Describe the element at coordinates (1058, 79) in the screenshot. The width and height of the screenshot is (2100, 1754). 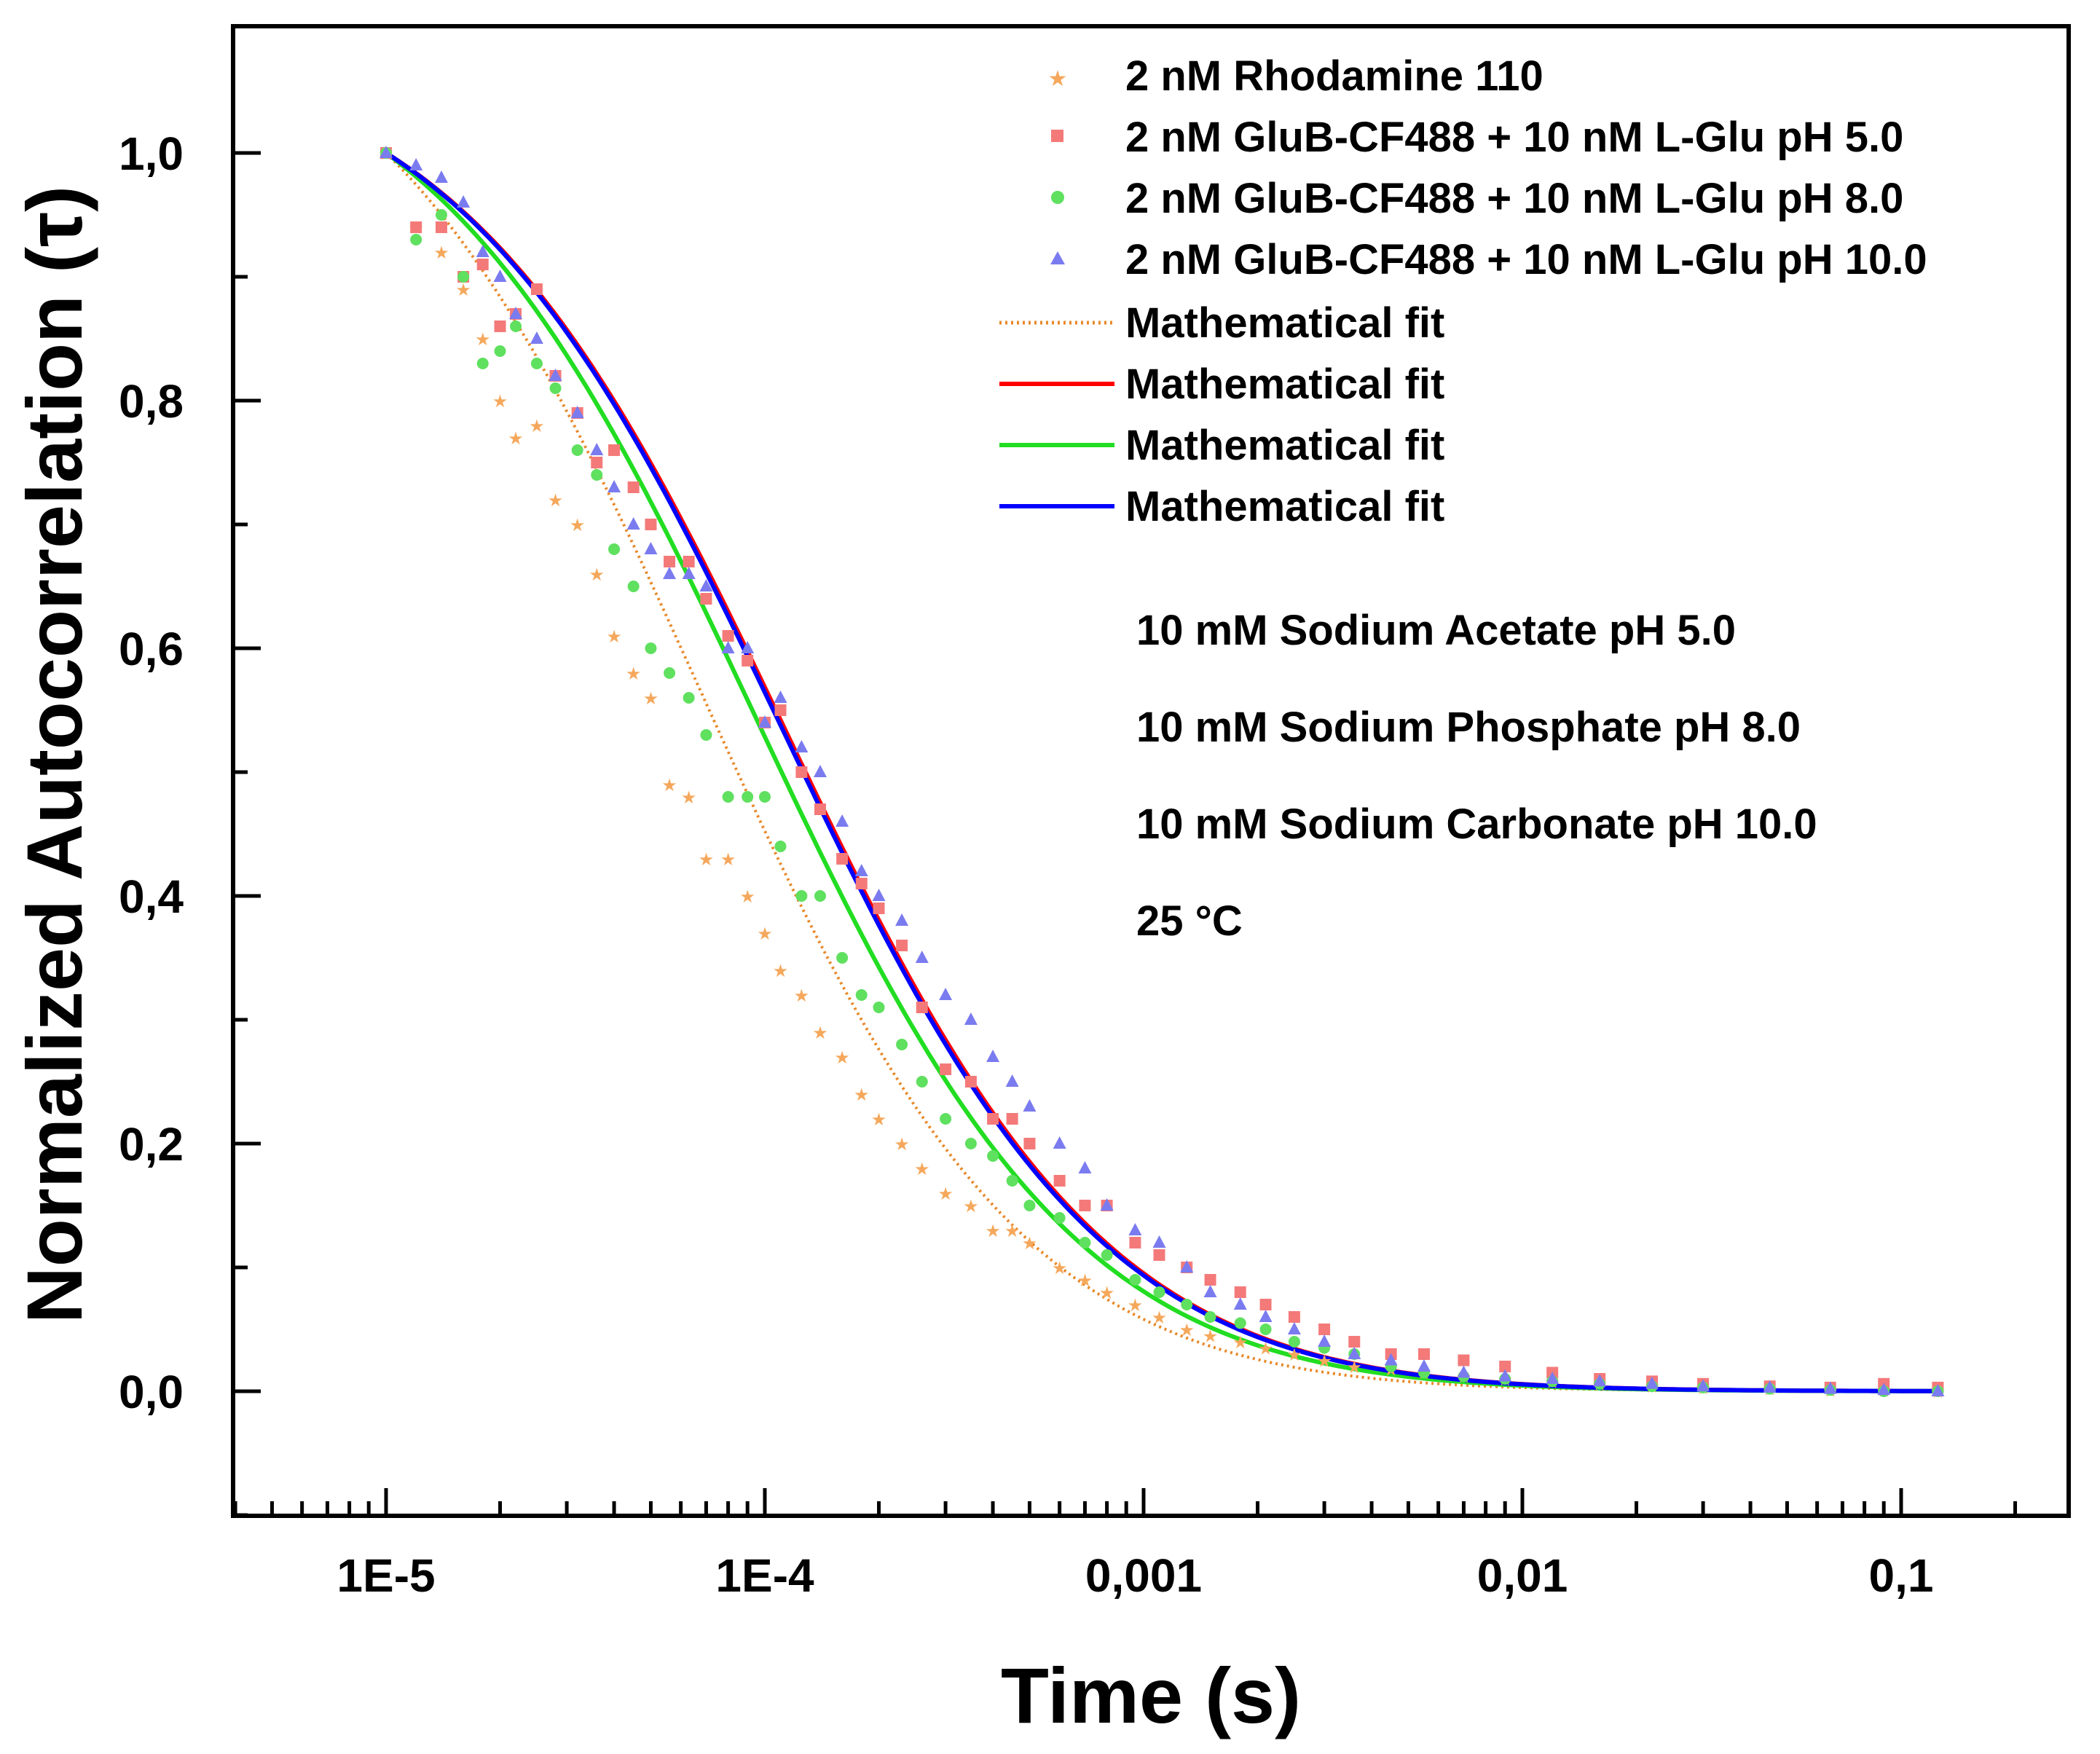
I see `legend-marker-rhodamine: ★` at that location.